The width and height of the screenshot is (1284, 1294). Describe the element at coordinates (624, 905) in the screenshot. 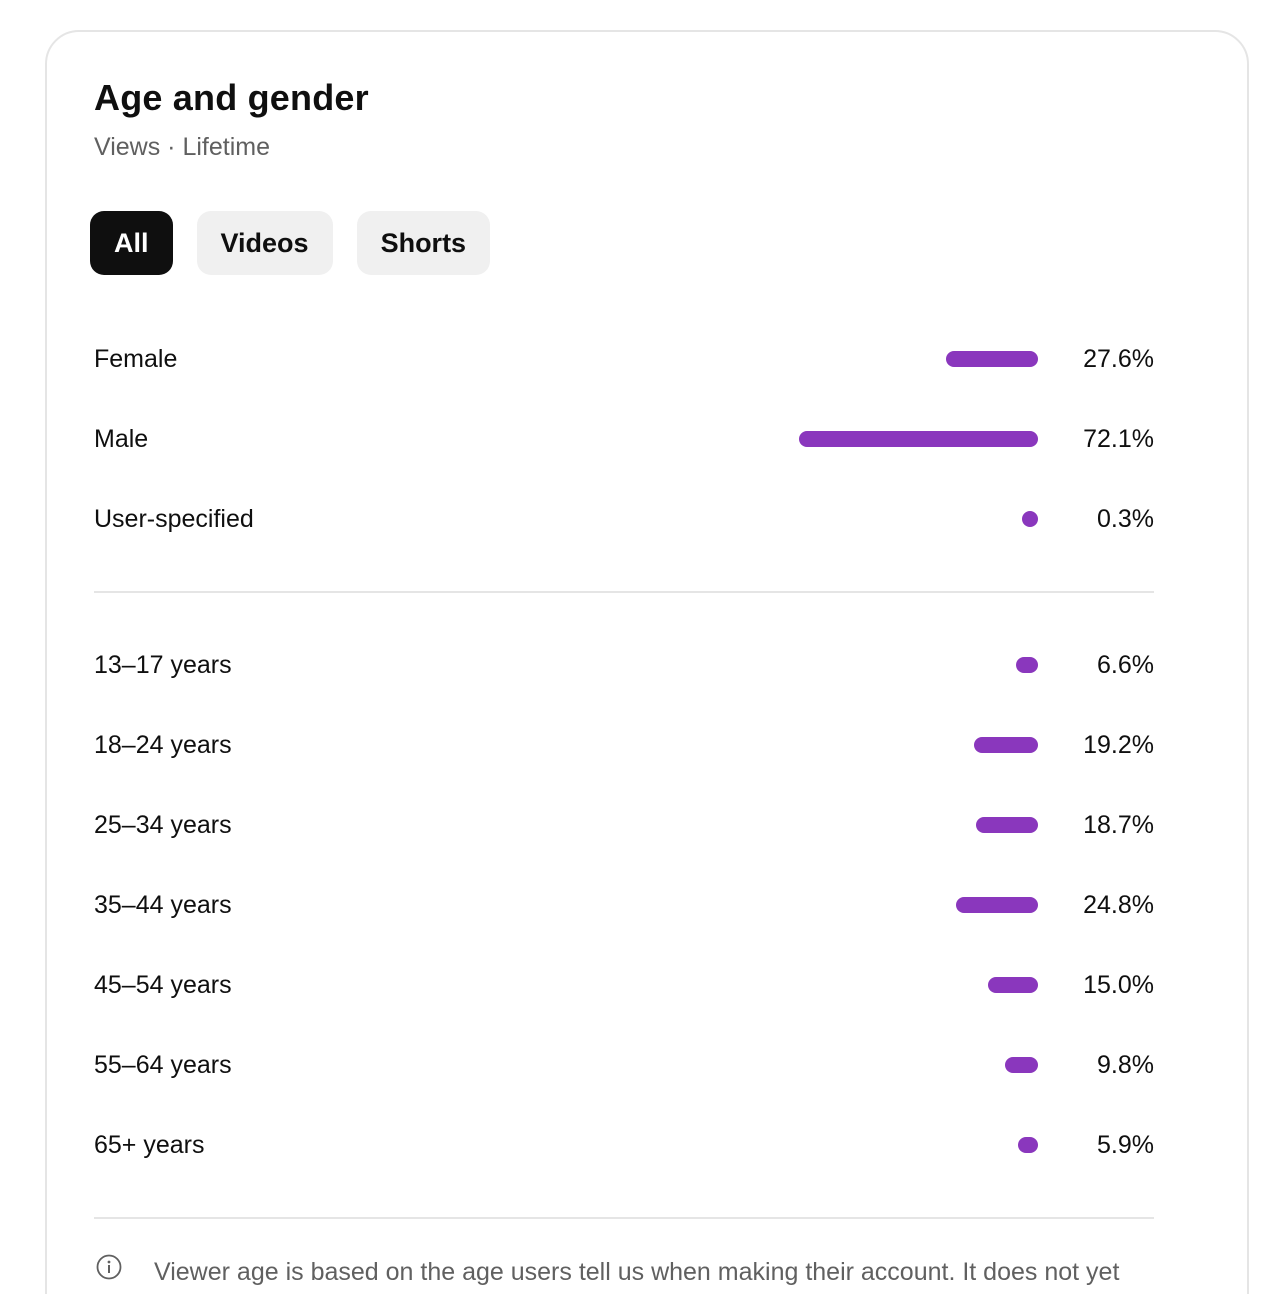

I see `age-row-35-44: 35–44 years 24.8%` at that location.